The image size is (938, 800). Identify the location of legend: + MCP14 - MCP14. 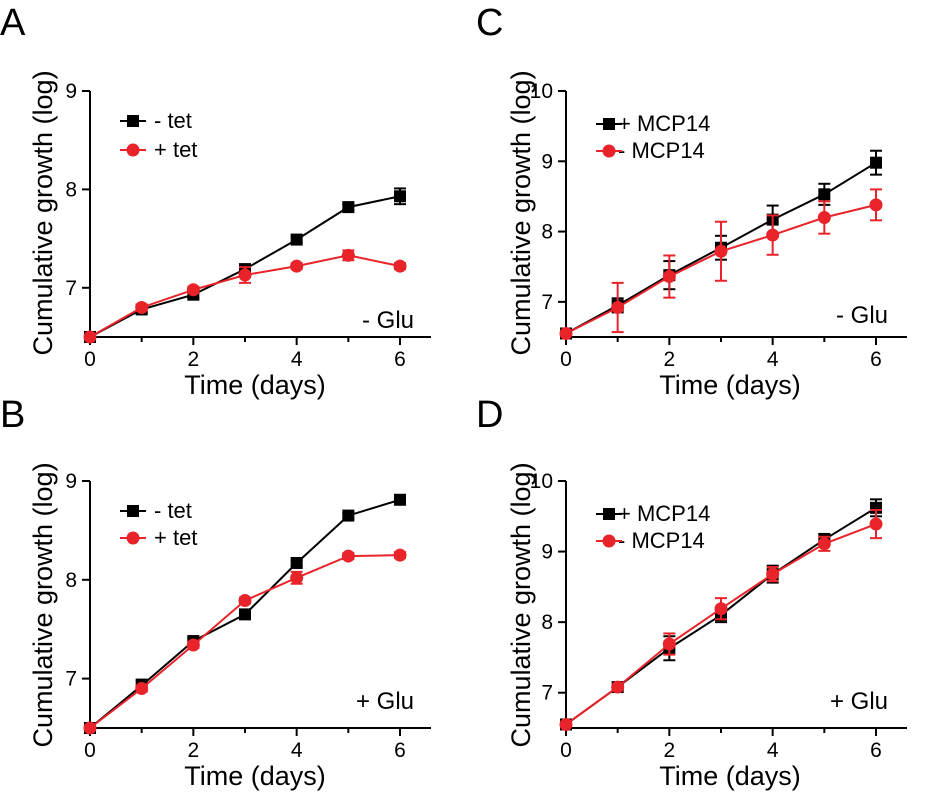
(664, 527).